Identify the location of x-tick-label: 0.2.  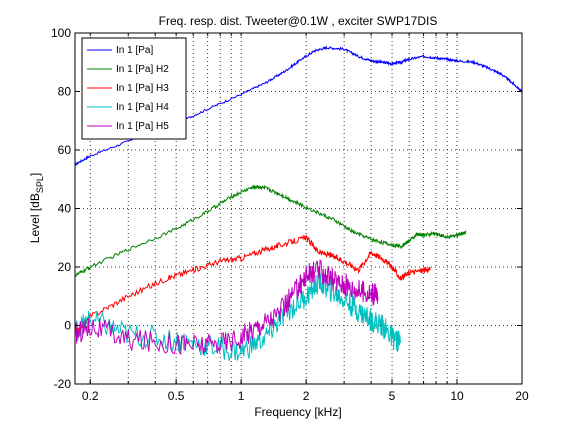
(90, 396).